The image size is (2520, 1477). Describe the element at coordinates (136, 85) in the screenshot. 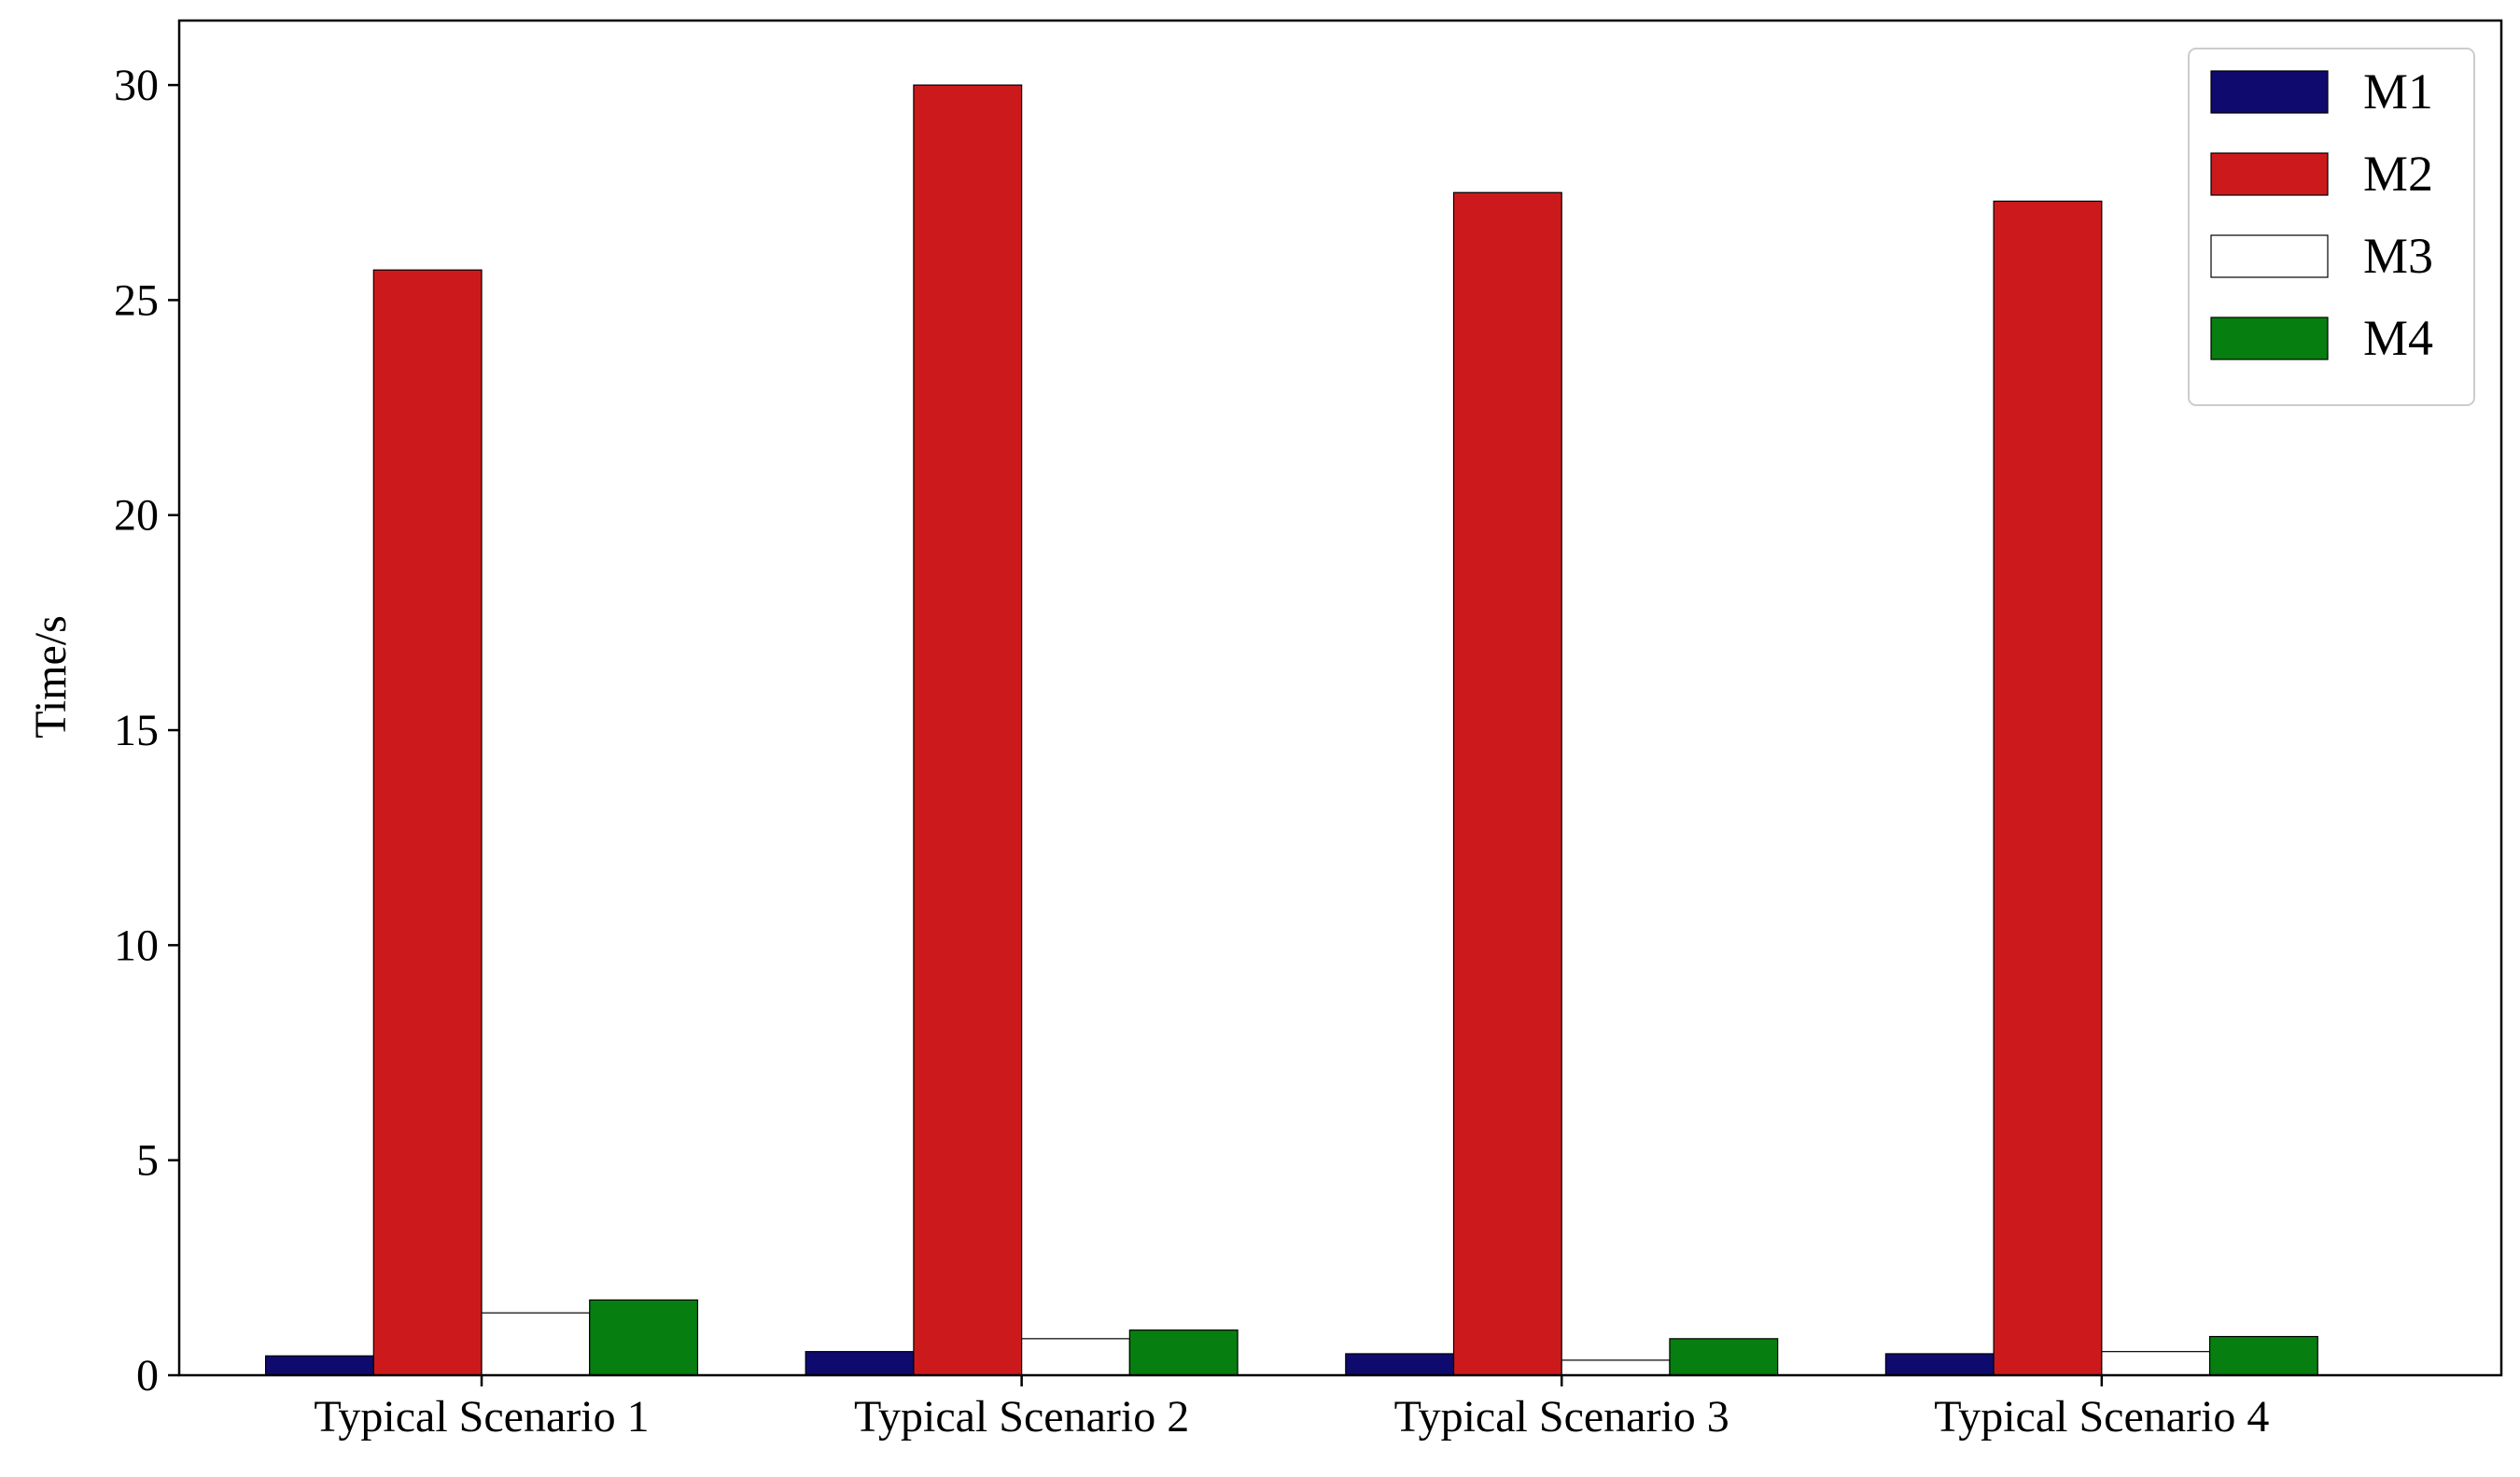

I see `y-tick-label: 30` at that location.